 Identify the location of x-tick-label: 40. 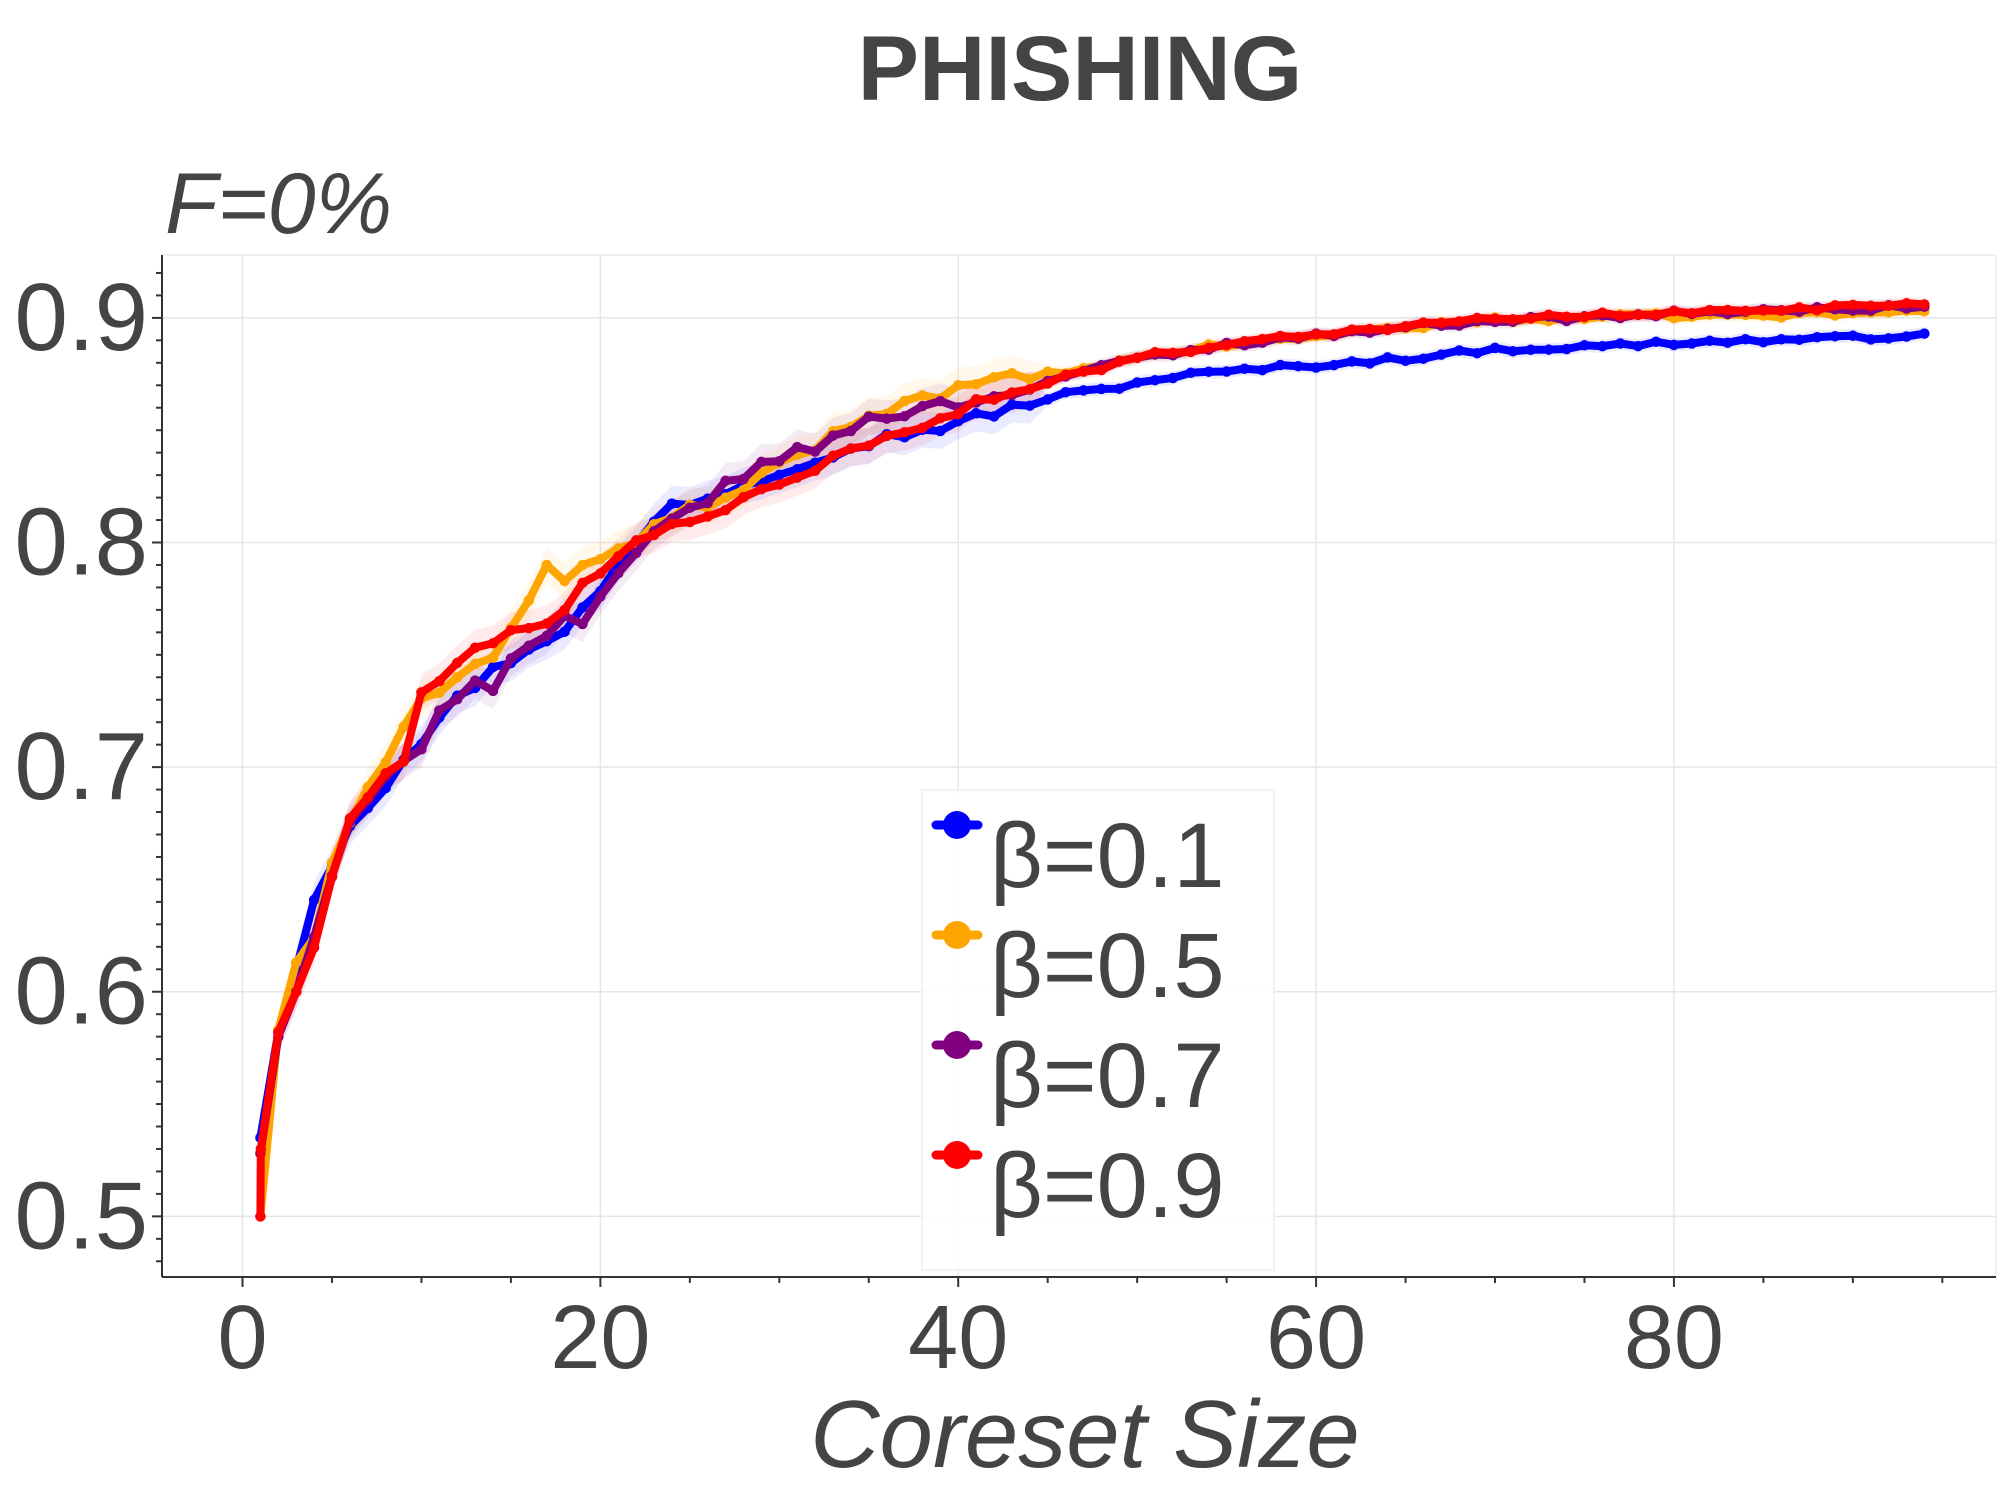
(958, 1338).